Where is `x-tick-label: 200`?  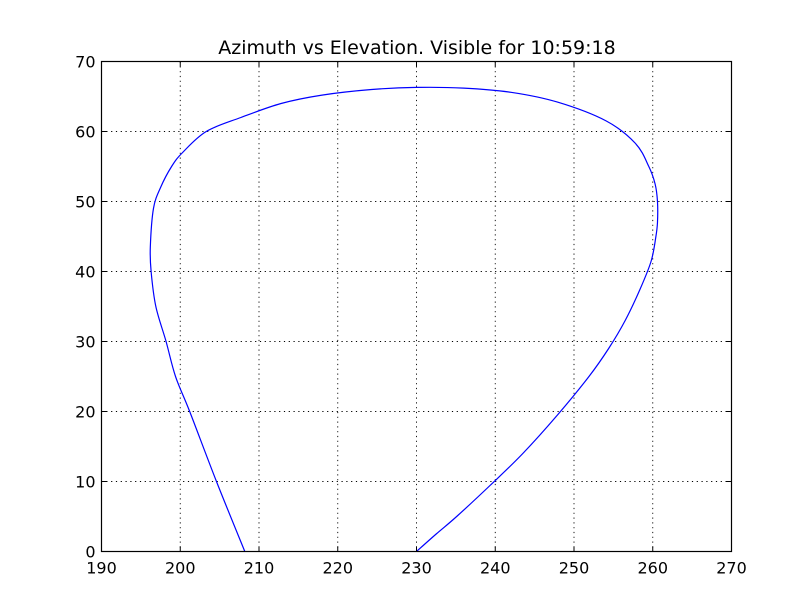 x-tick-label: 200 is located at coordinates (180, 568).